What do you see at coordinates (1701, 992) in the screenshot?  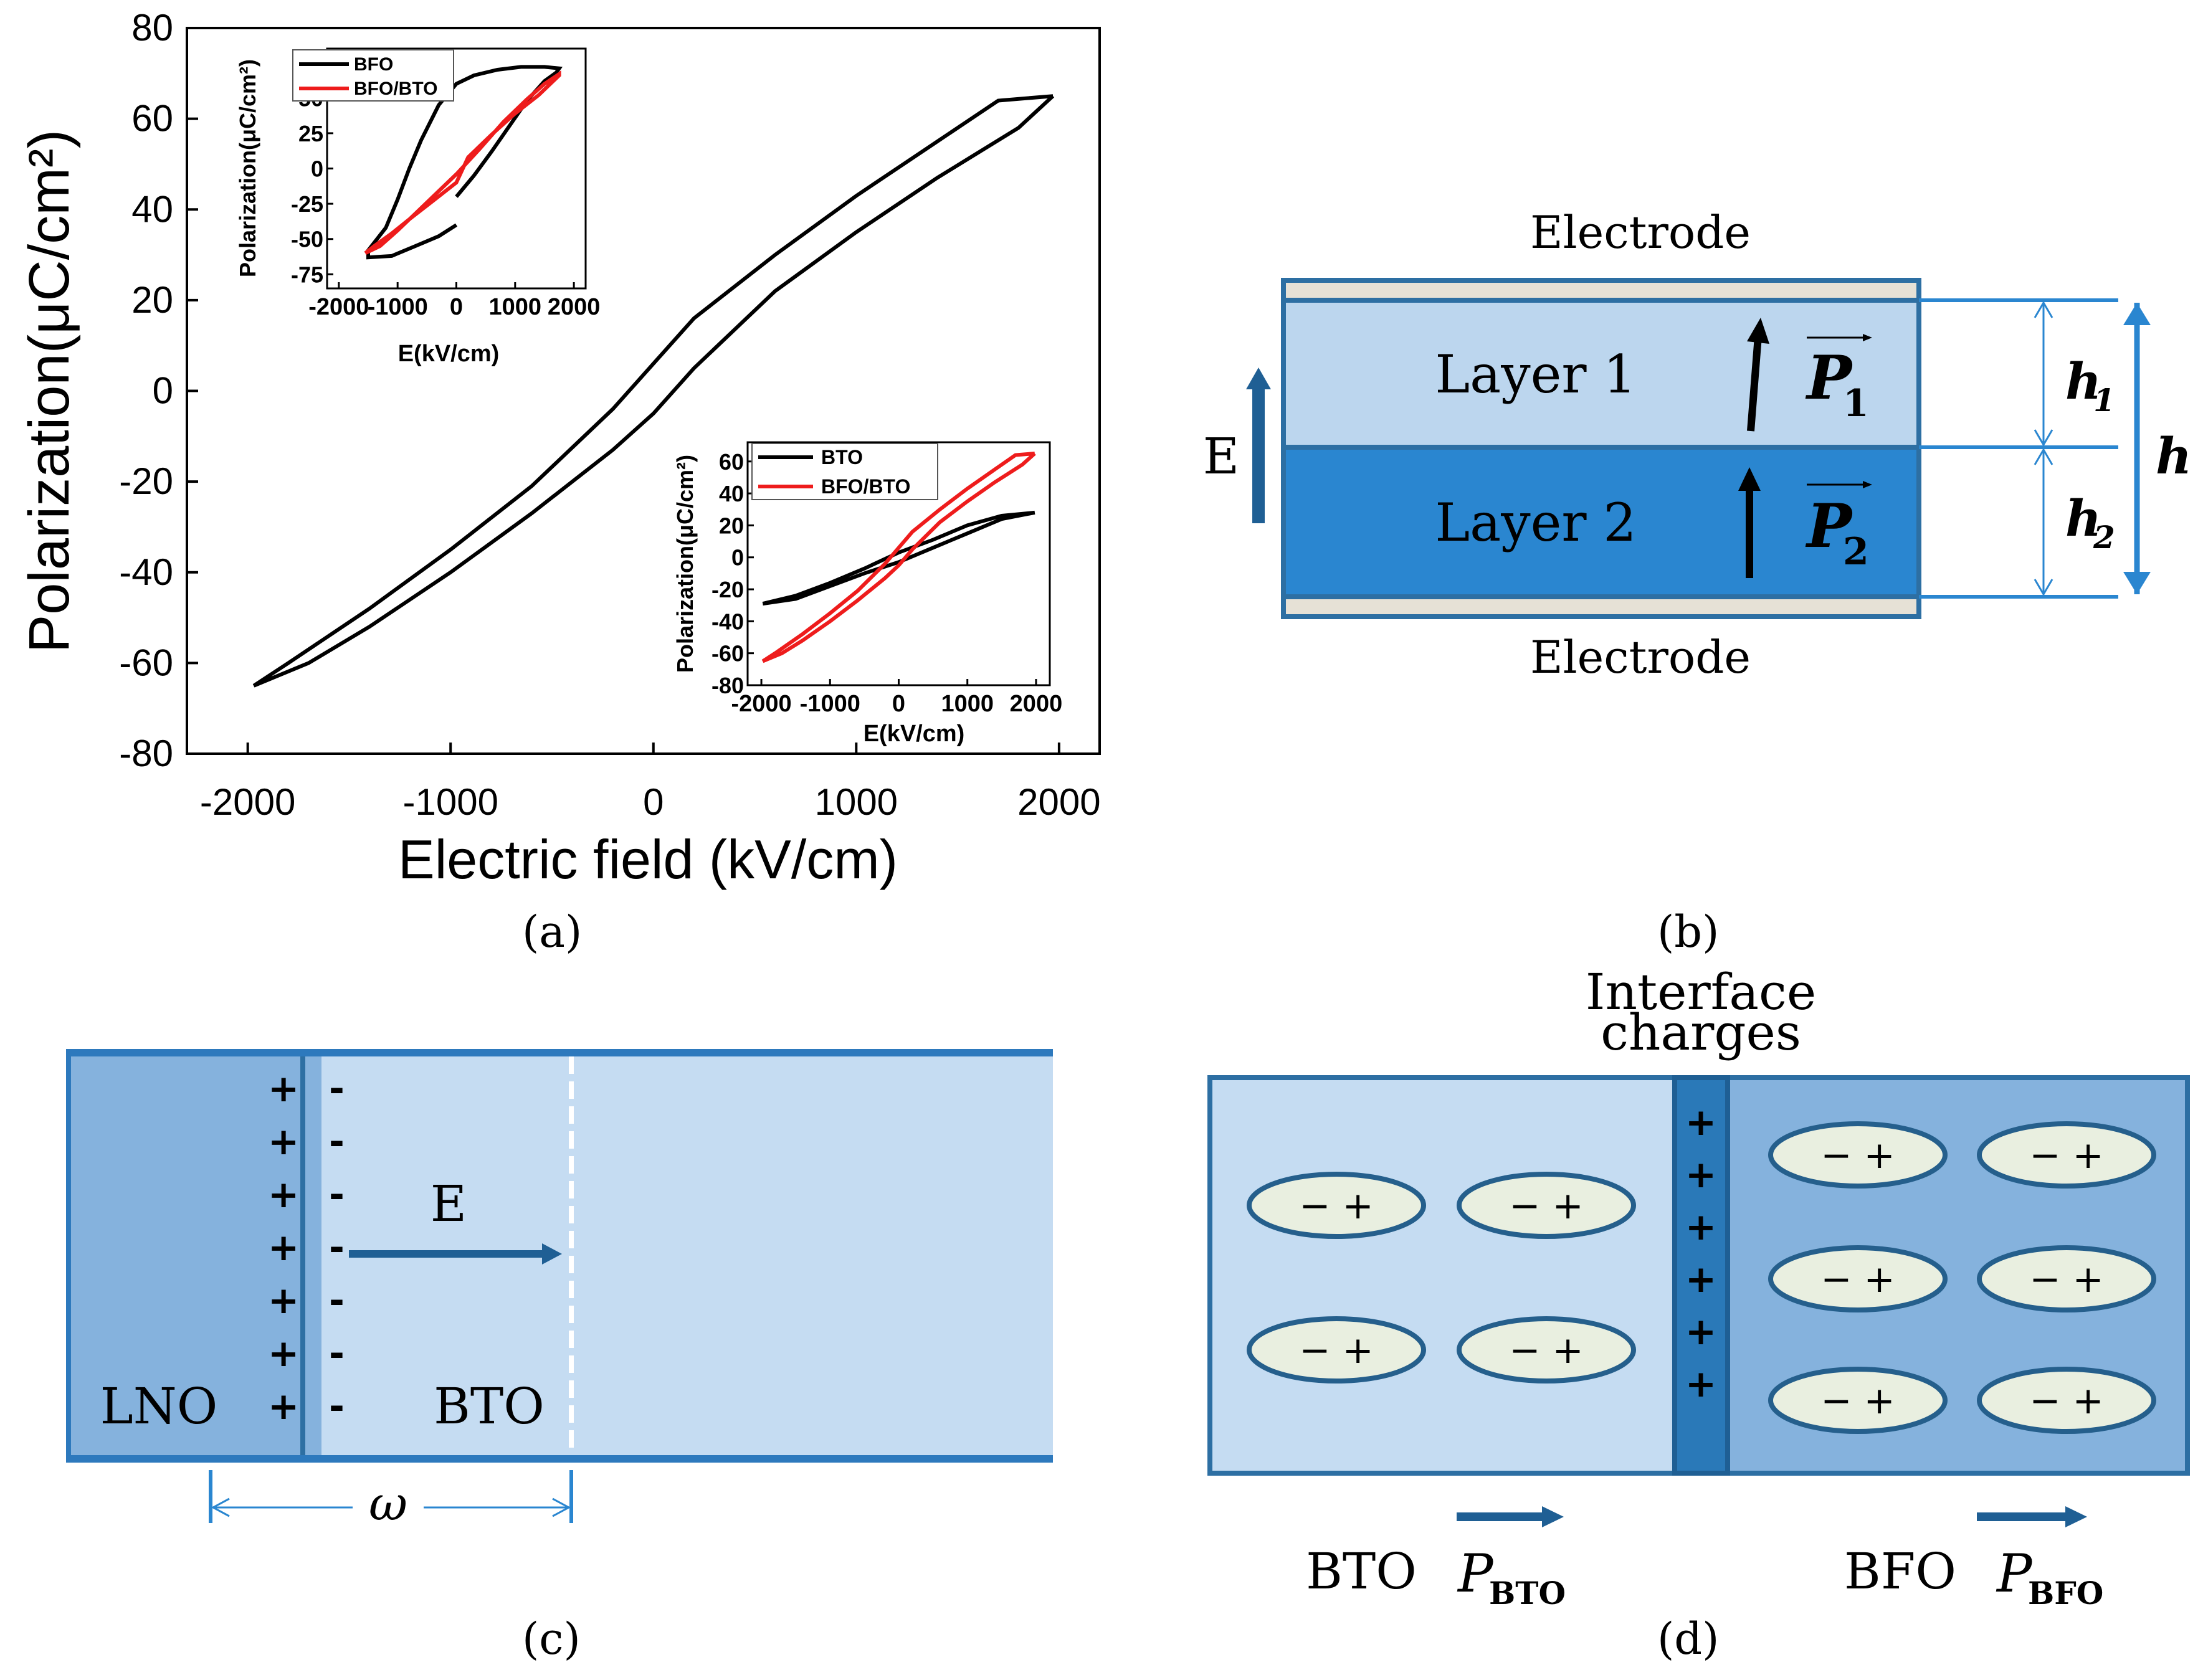 I see `interface-charges-heading-line1: Interface` at bounding box center [1701, 992].